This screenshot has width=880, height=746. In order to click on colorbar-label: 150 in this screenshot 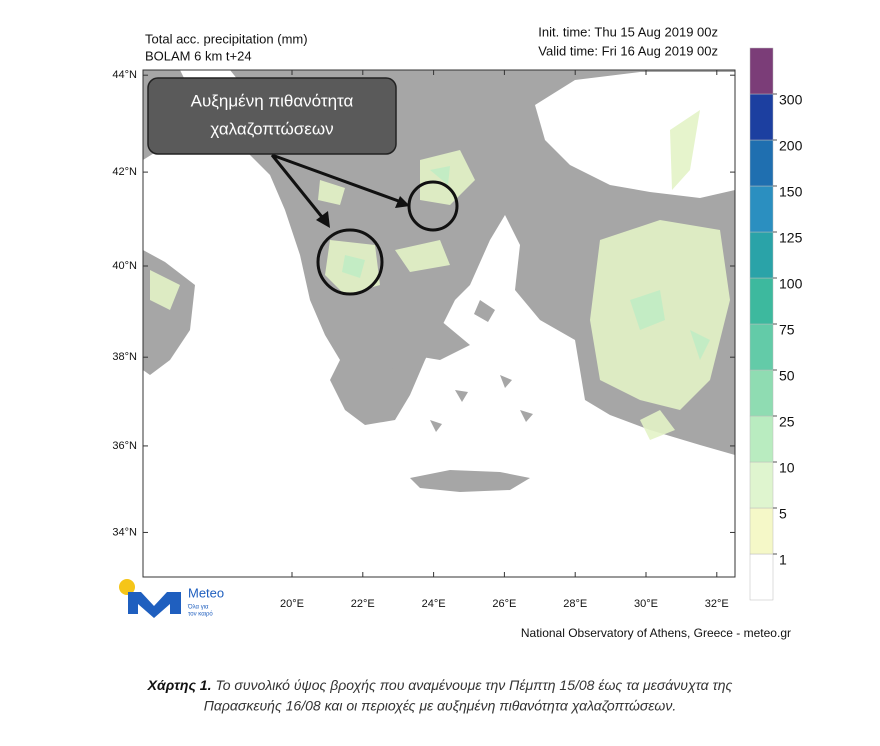, I will do `click(791, 192)`.